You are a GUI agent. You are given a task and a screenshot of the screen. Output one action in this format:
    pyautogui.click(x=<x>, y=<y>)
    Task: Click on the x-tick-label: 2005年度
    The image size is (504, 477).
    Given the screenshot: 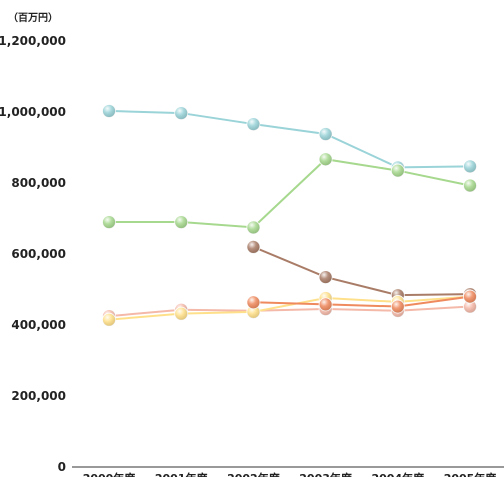 What is the action you would take?
    pyautogui.click(x=471, y=474)
    